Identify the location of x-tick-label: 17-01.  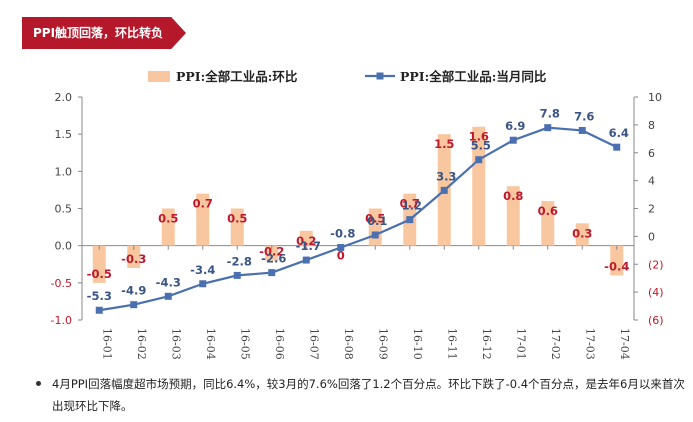
(520, 344).